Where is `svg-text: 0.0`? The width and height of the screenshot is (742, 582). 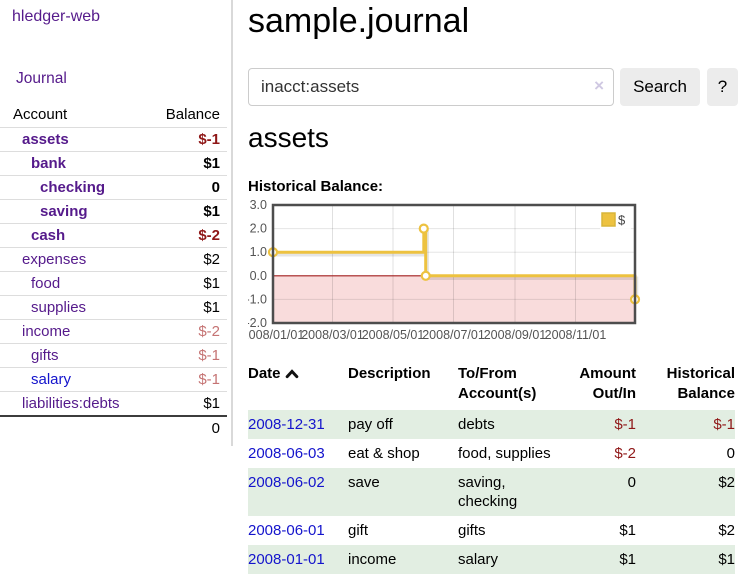
svg-text: 0.0 is located at coordinates (258, 276).